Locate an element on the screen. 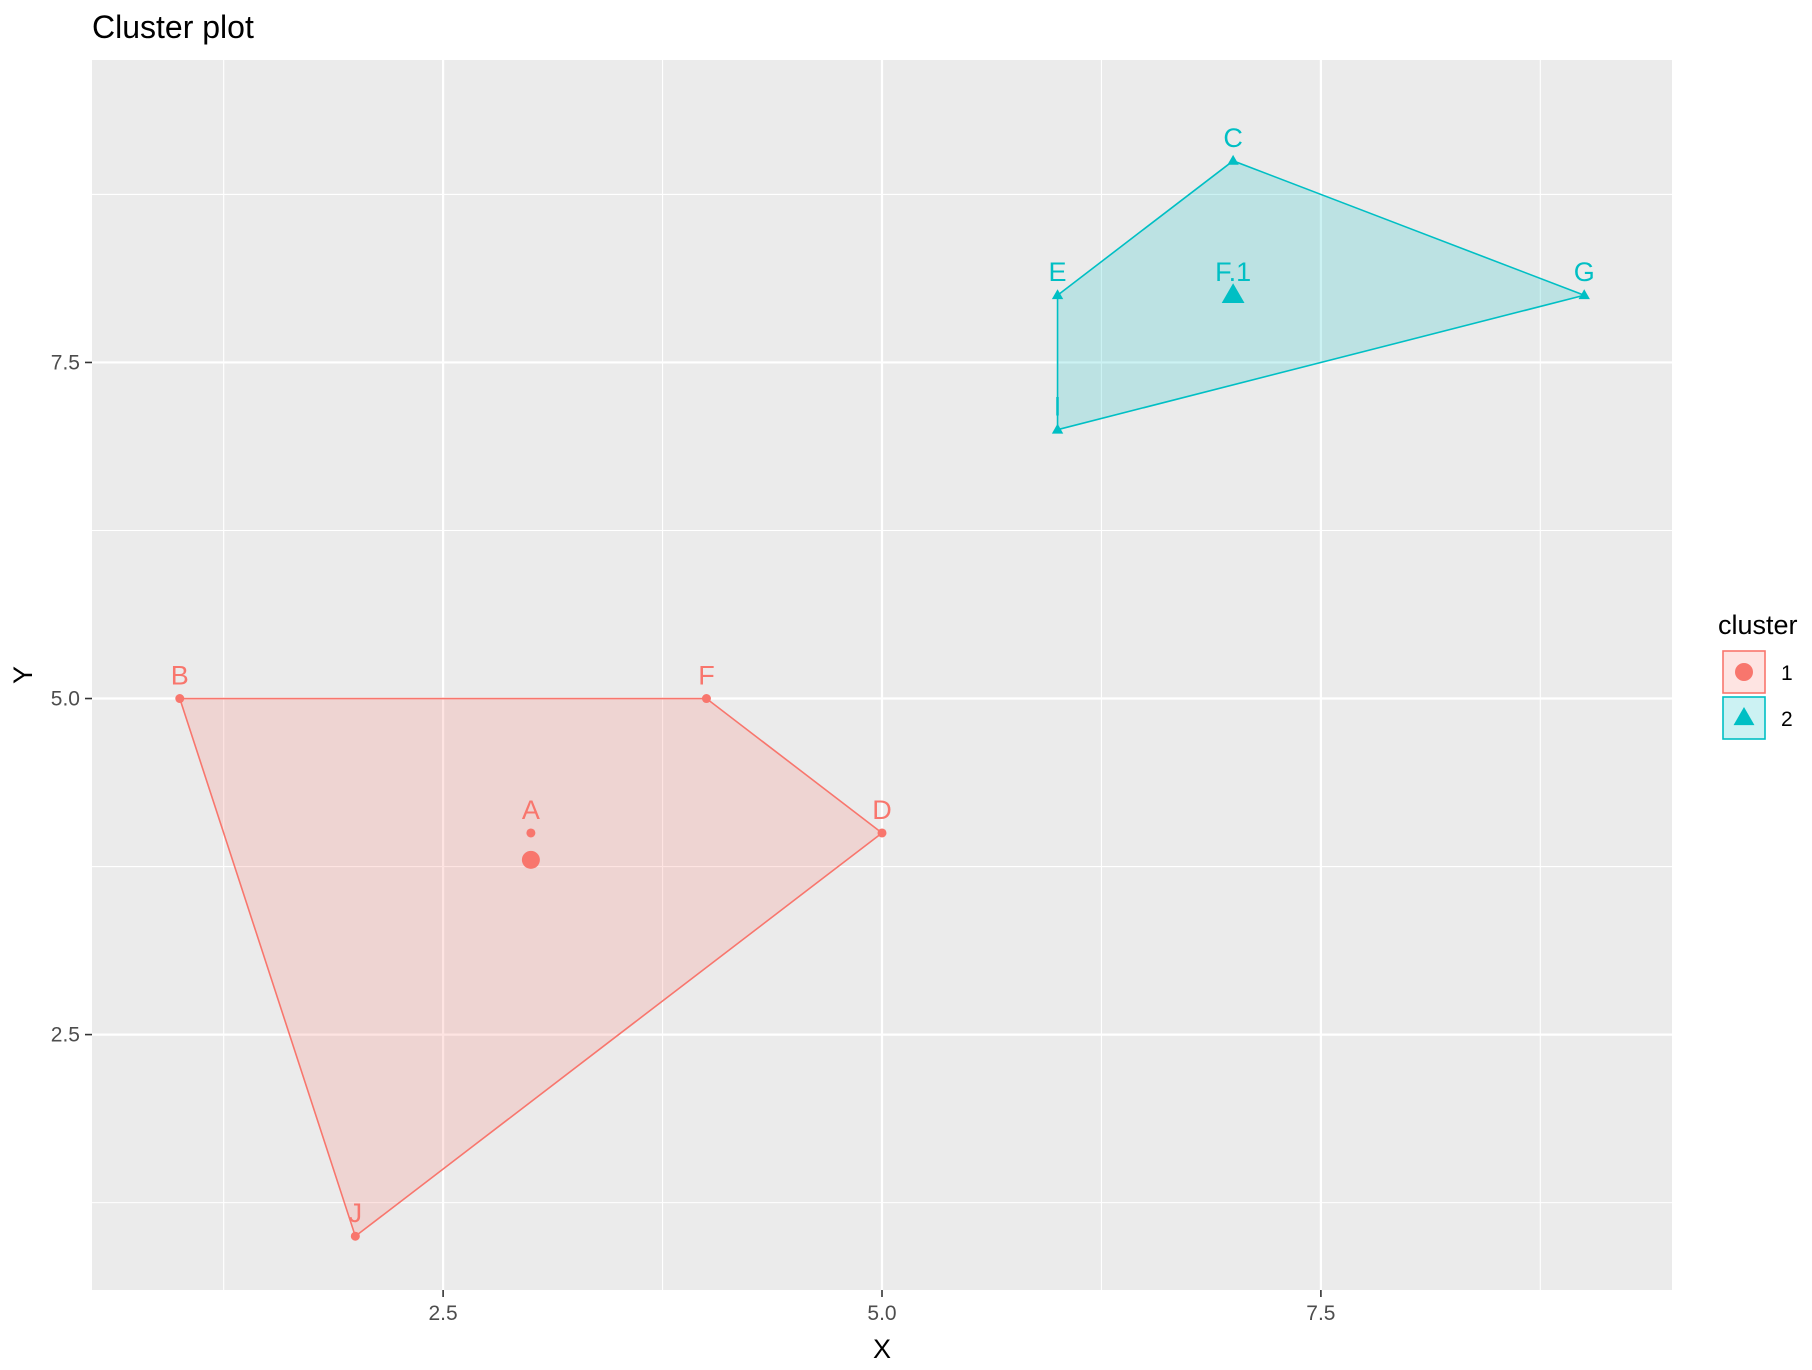 This screenshot has height=1370, width=1812. point-j is located at coordinates (355, 1236).